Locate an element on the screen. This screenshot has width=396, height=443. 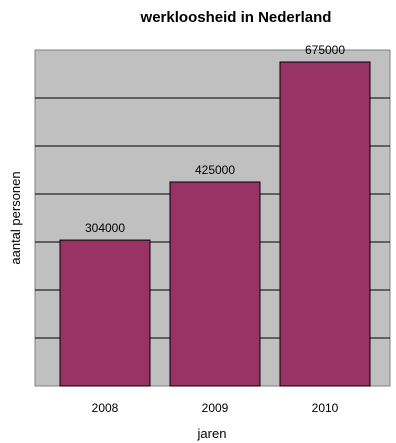
data-label-2008: 304000 is located at coordinates (105, 228).